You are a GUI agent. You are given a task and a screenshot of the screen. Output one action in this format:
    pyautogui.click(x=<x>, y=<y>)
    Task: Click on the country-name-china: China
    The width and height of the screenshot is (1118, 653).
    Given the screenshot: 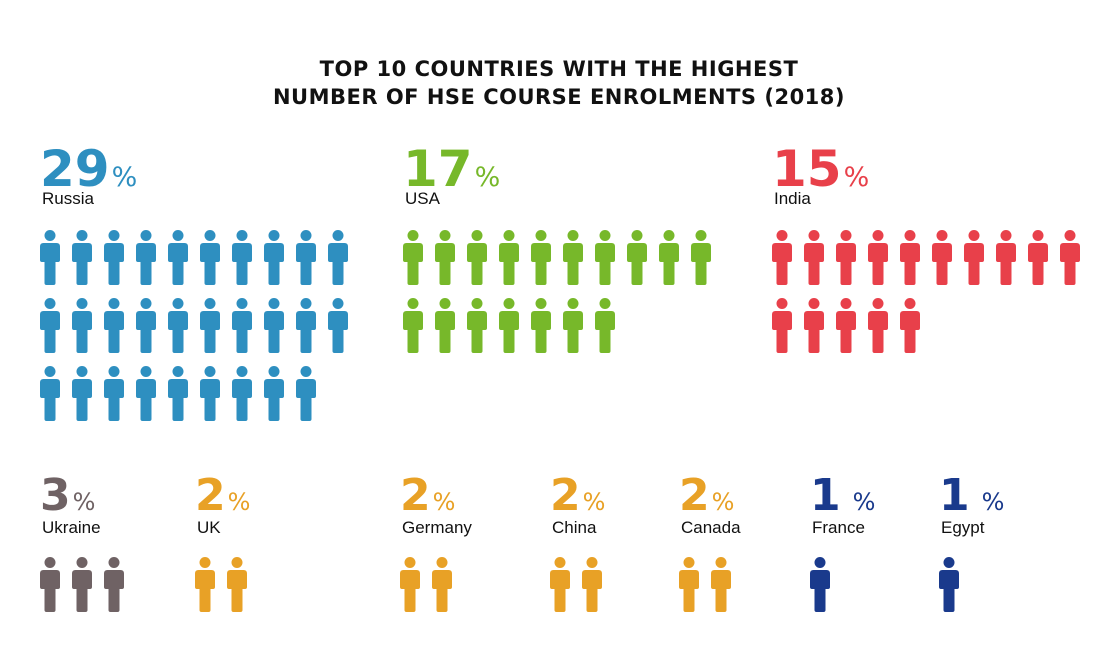 What is the action you would take?
    pyautogui.click(x=574, y=527)
    